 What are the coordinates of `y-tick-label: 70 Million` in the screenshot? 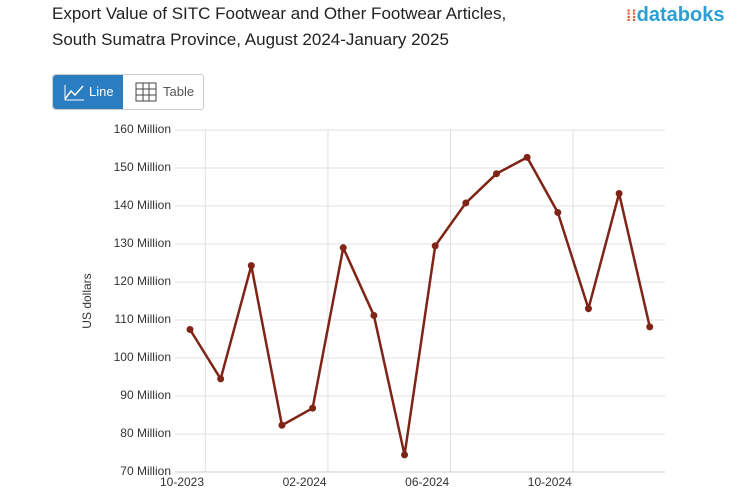 It's located at (145, 471).